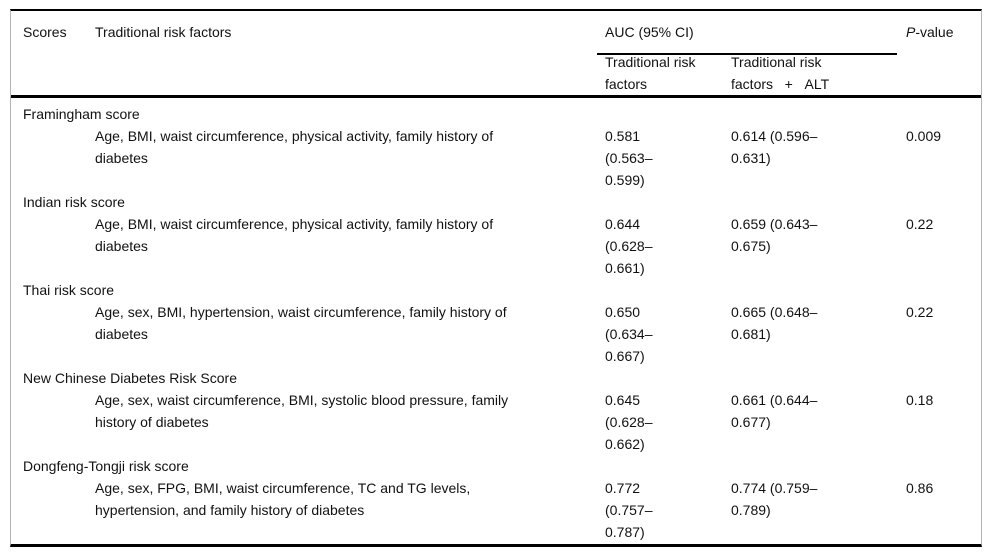  What do you see at coordinates (920, 488) in the screenshot?
I see `p-value: 0.86` at bounding box center [920, 488].